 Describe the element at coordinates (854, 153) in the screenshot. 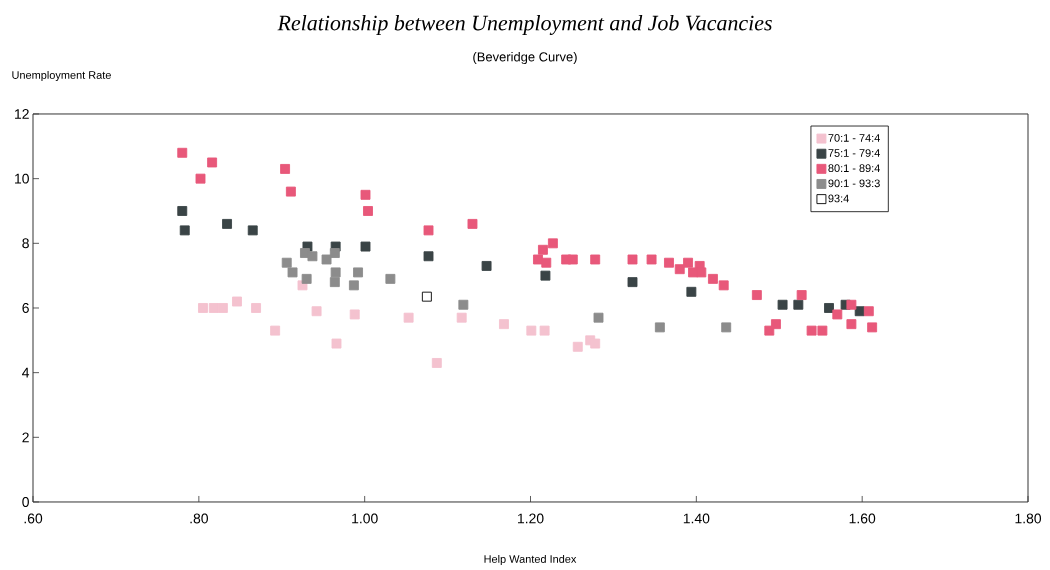

I see `legend-label: 75:1 - 79:4` at that location.